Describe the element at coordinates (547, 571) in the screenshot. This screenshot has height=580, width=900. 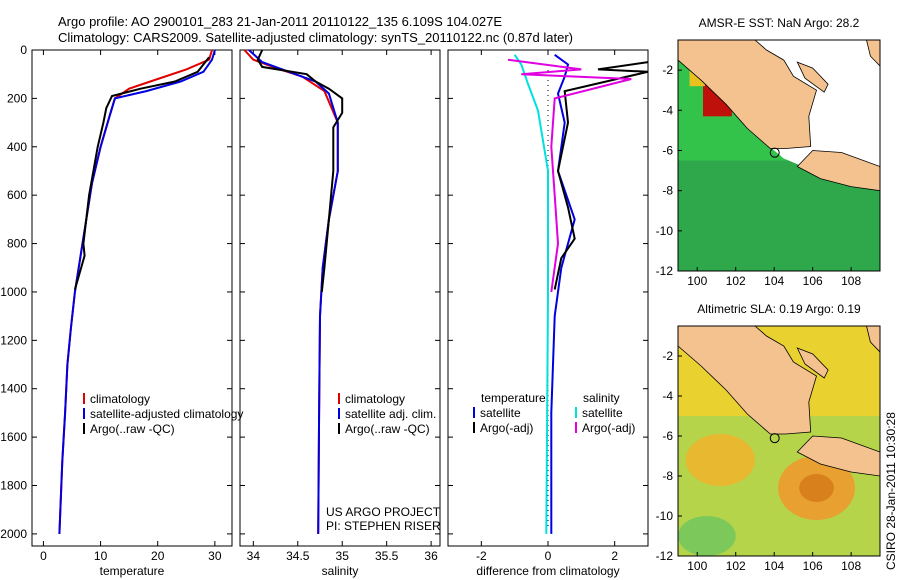
I see `x-axis-label: difference from climatology` at that location.